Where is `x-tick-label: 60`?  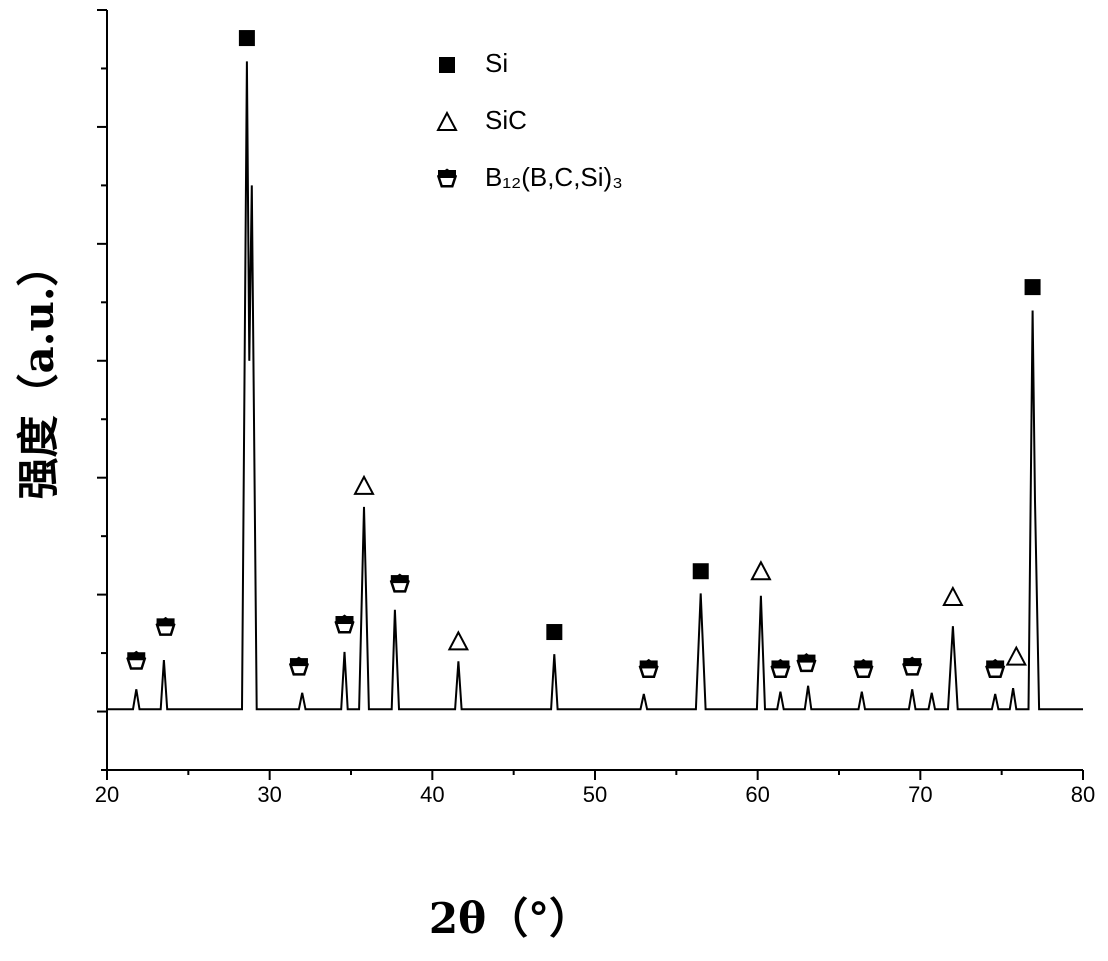 x-tick-label: 60 is located at coordinates (757, 794).